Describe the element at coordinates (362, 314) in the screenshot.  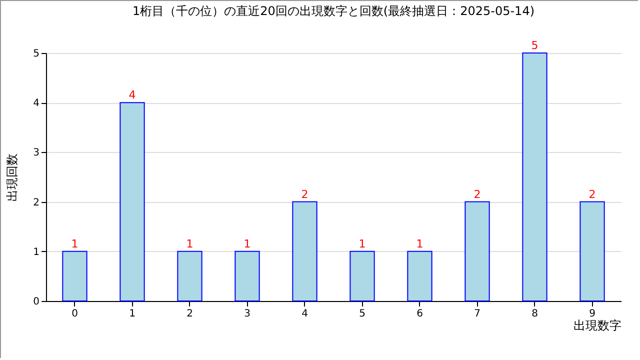
I see `x-tick-label: 5` at that location.